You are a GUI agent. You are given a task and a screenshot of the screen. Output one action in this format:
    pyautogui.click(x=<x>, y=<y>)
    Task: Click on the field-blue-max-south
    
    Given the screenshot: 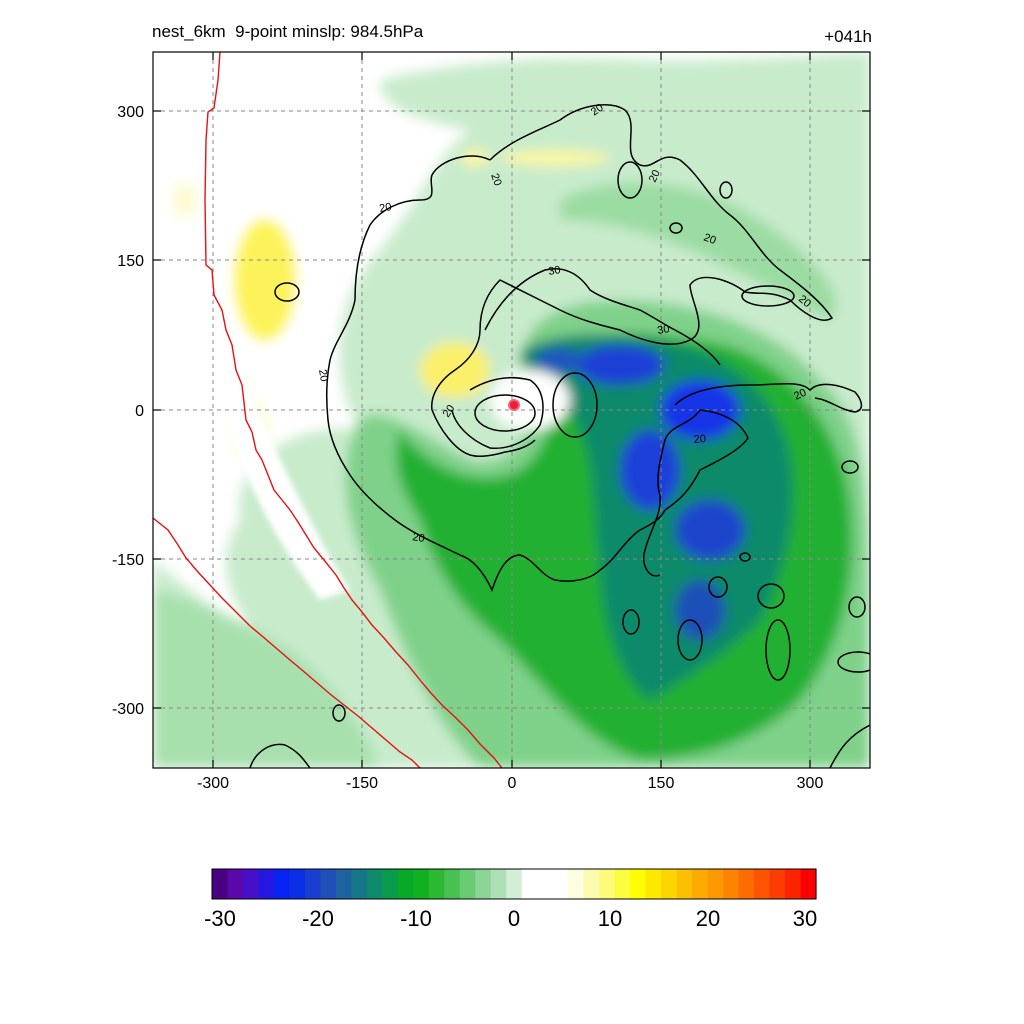 What is the action you would take?
    pyautogui.click(x=710, y=530)
    